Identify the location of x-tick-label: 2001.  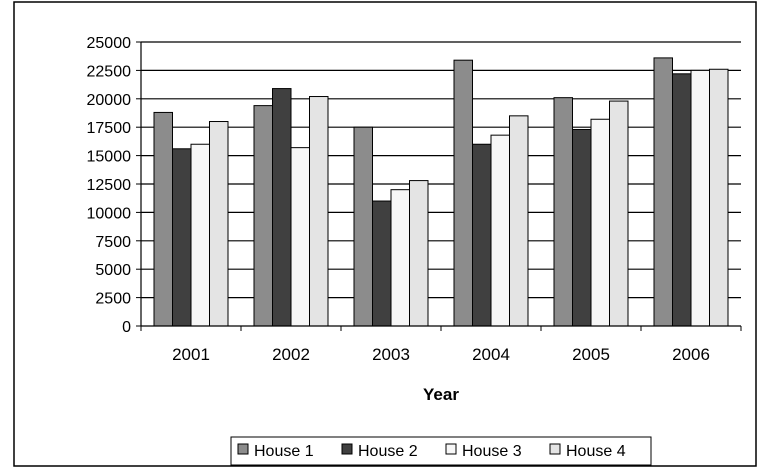
(191, 354).